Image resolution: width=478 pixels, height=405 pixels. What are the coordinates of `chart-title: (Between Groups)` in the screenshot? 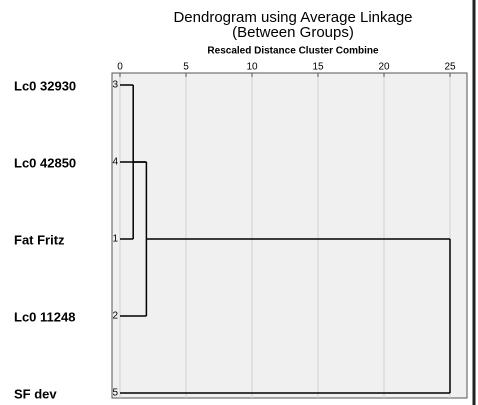 It's located at (293, 32).